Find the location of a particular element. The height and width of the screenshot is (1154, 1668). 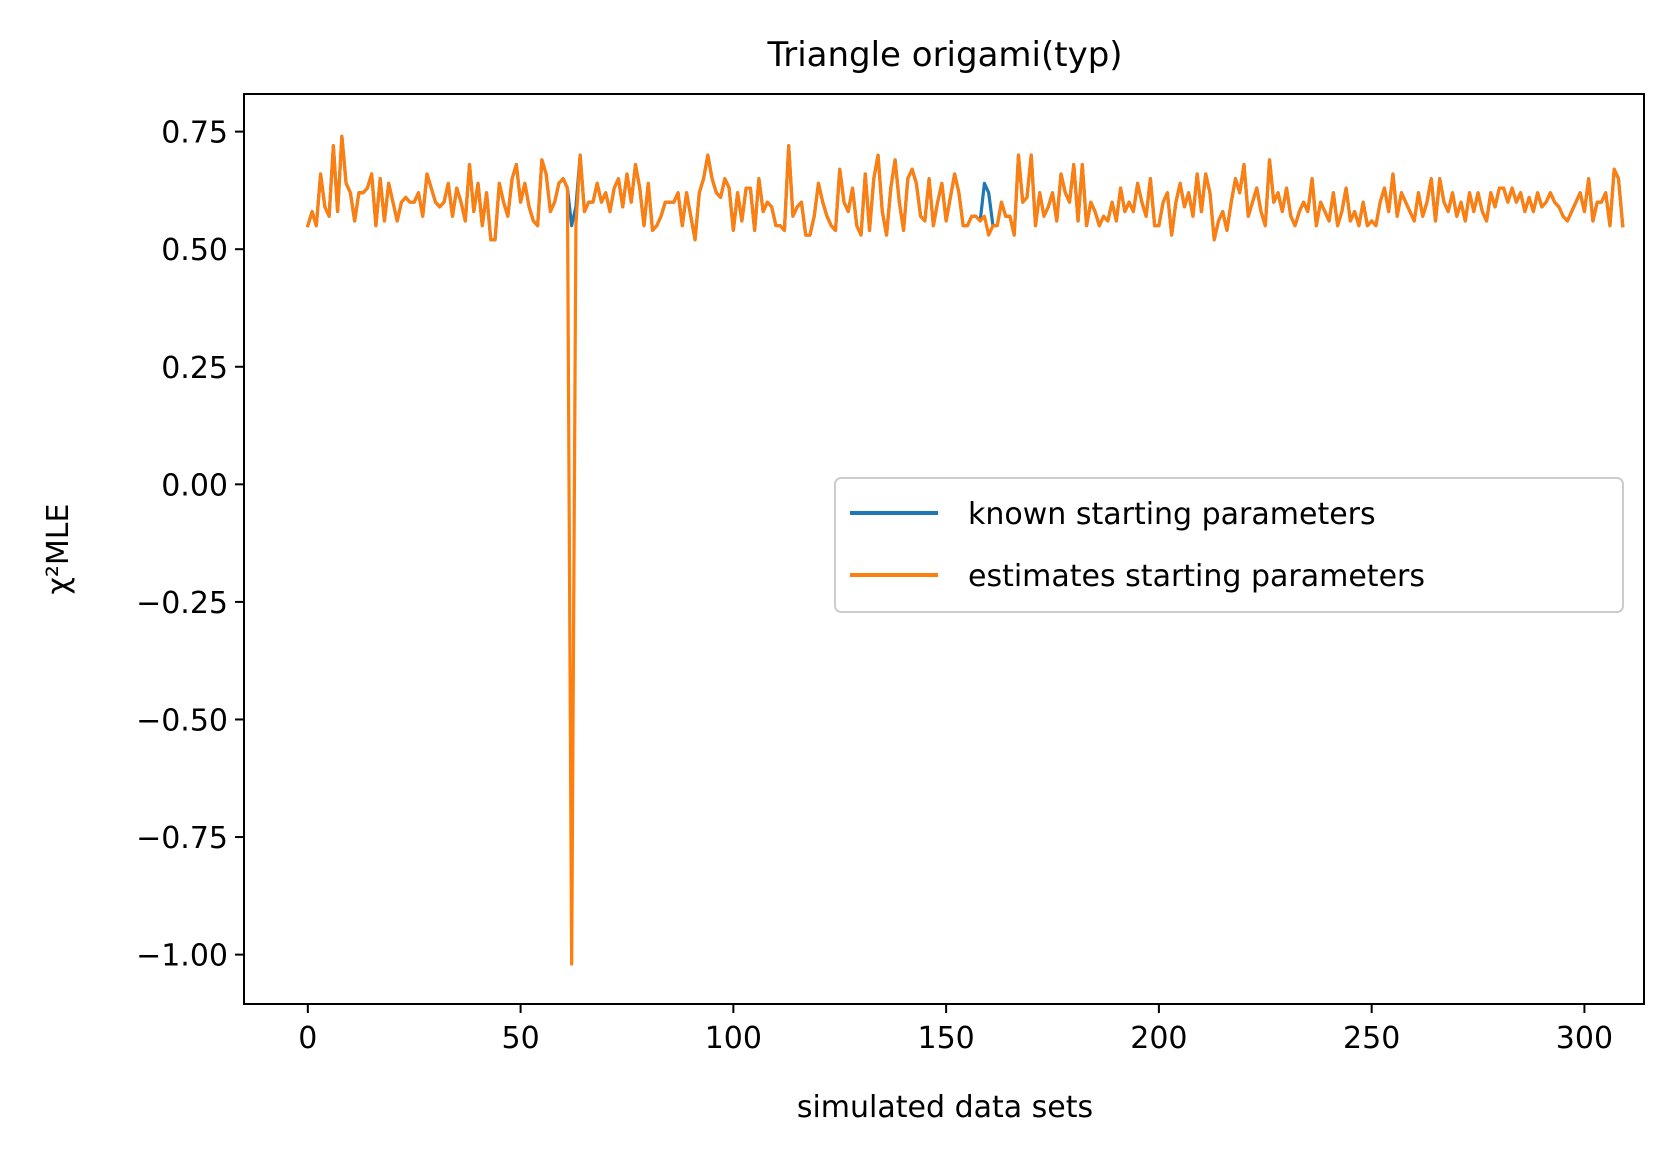

x-tick-label: 100 is located at coordinates (733, 1038).